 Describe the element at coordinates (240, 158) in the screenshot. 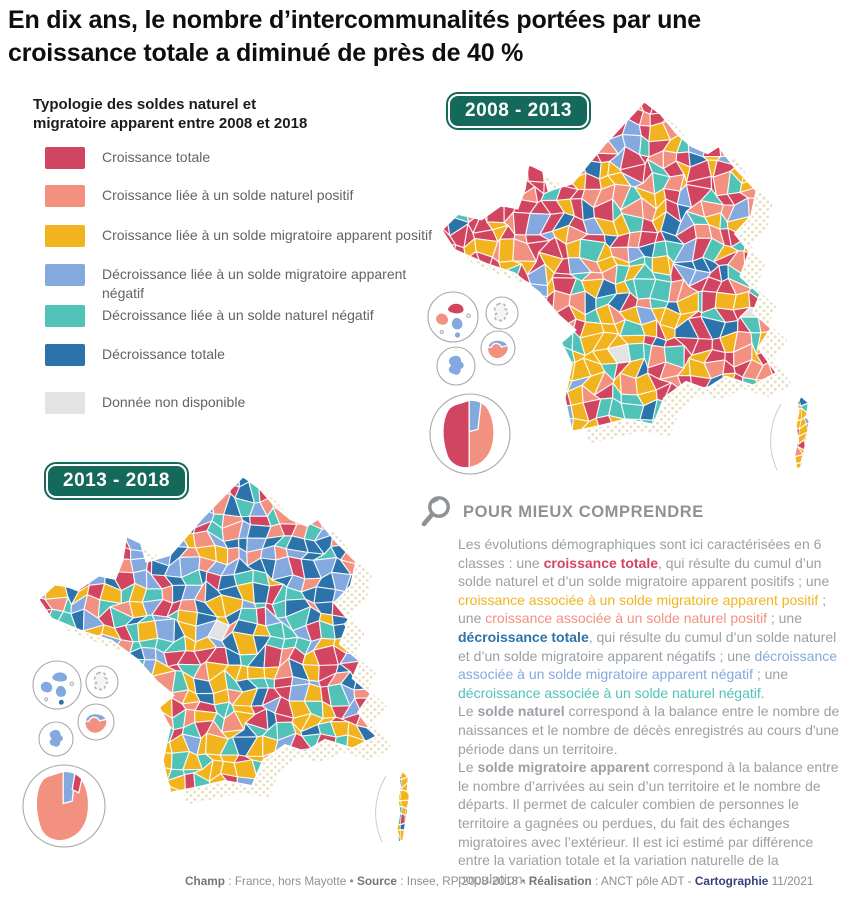

I see `legend-item-red: Croissance totale` at that location.